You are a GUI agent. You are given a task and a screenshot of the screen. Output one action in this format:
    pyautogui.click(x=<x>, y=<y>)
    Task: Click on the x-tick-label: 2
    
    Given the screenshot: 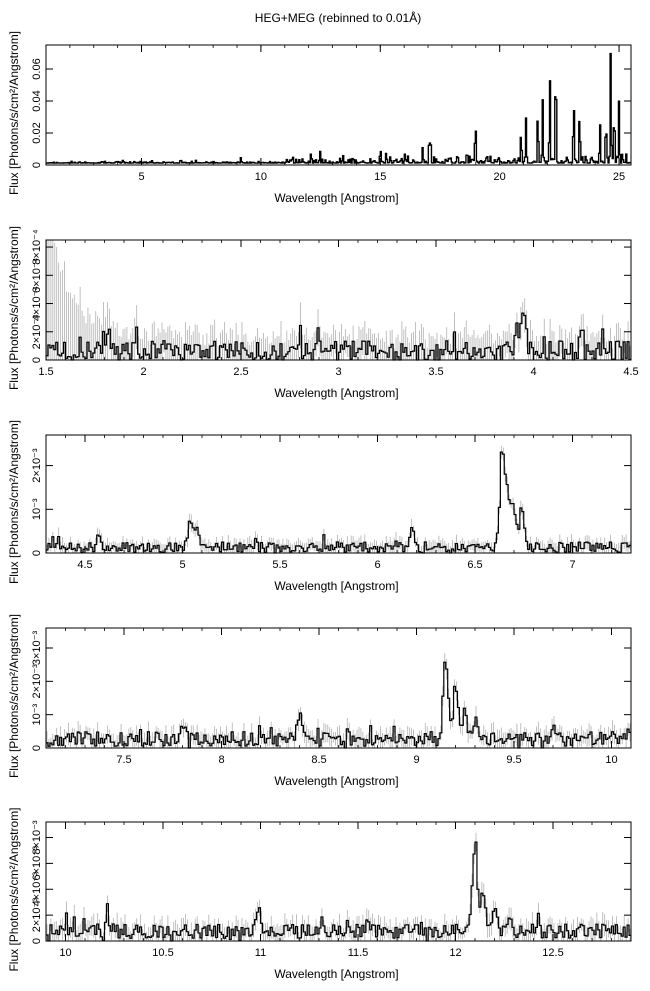 What is the action you would take?
    pyautogui.click(x=143, y=372)
    